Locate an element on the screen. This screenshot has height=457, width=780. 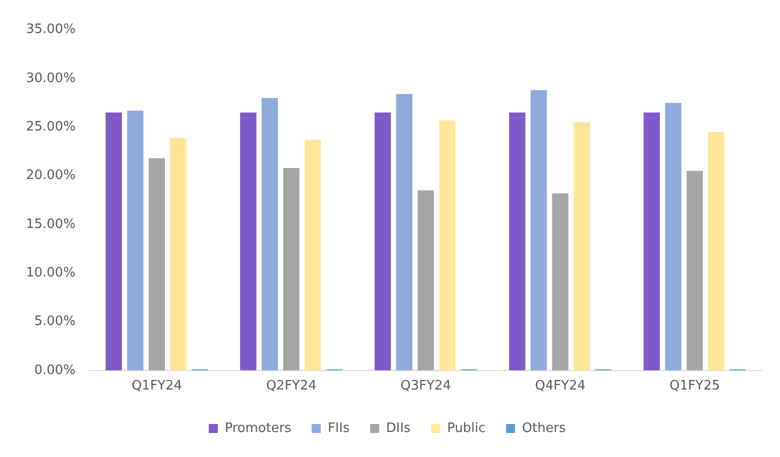
x-tick-label: Q1FY24 is located at coordinates (157, 386).